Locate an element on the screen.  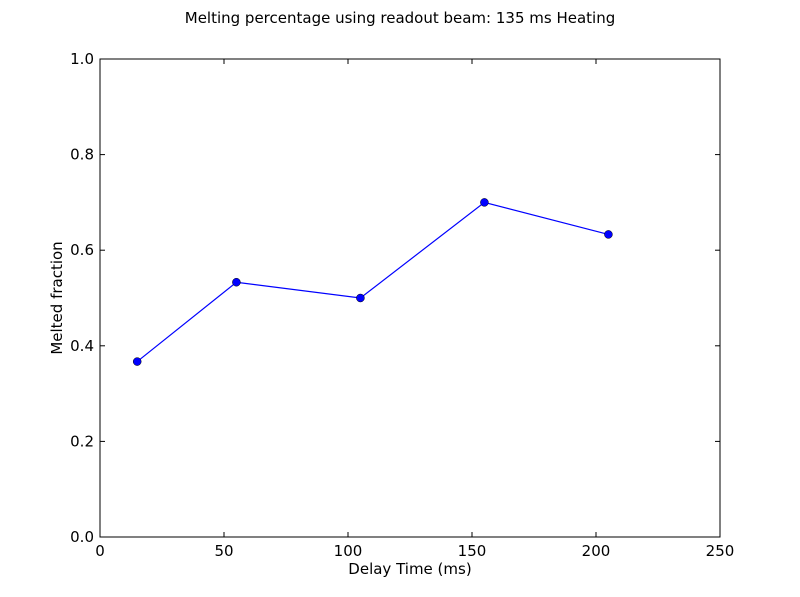
y-tick-label: 0.8 is located at coordinates (82, 155).